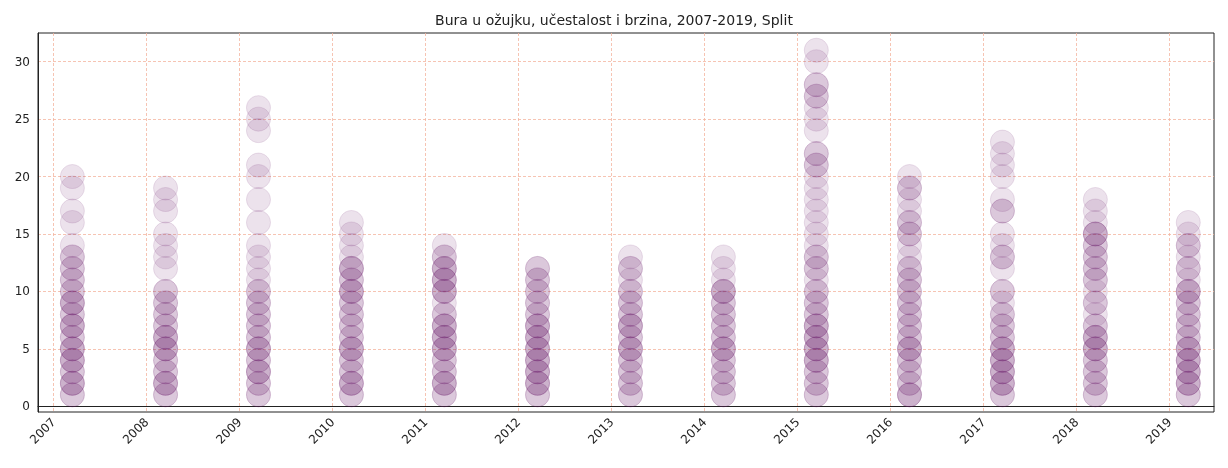 The height and width of the screenshot is (468, 1228). Describe the element at coordinates (22, 176) in the screenshot. I see `y-tick-label: 20` at that location.